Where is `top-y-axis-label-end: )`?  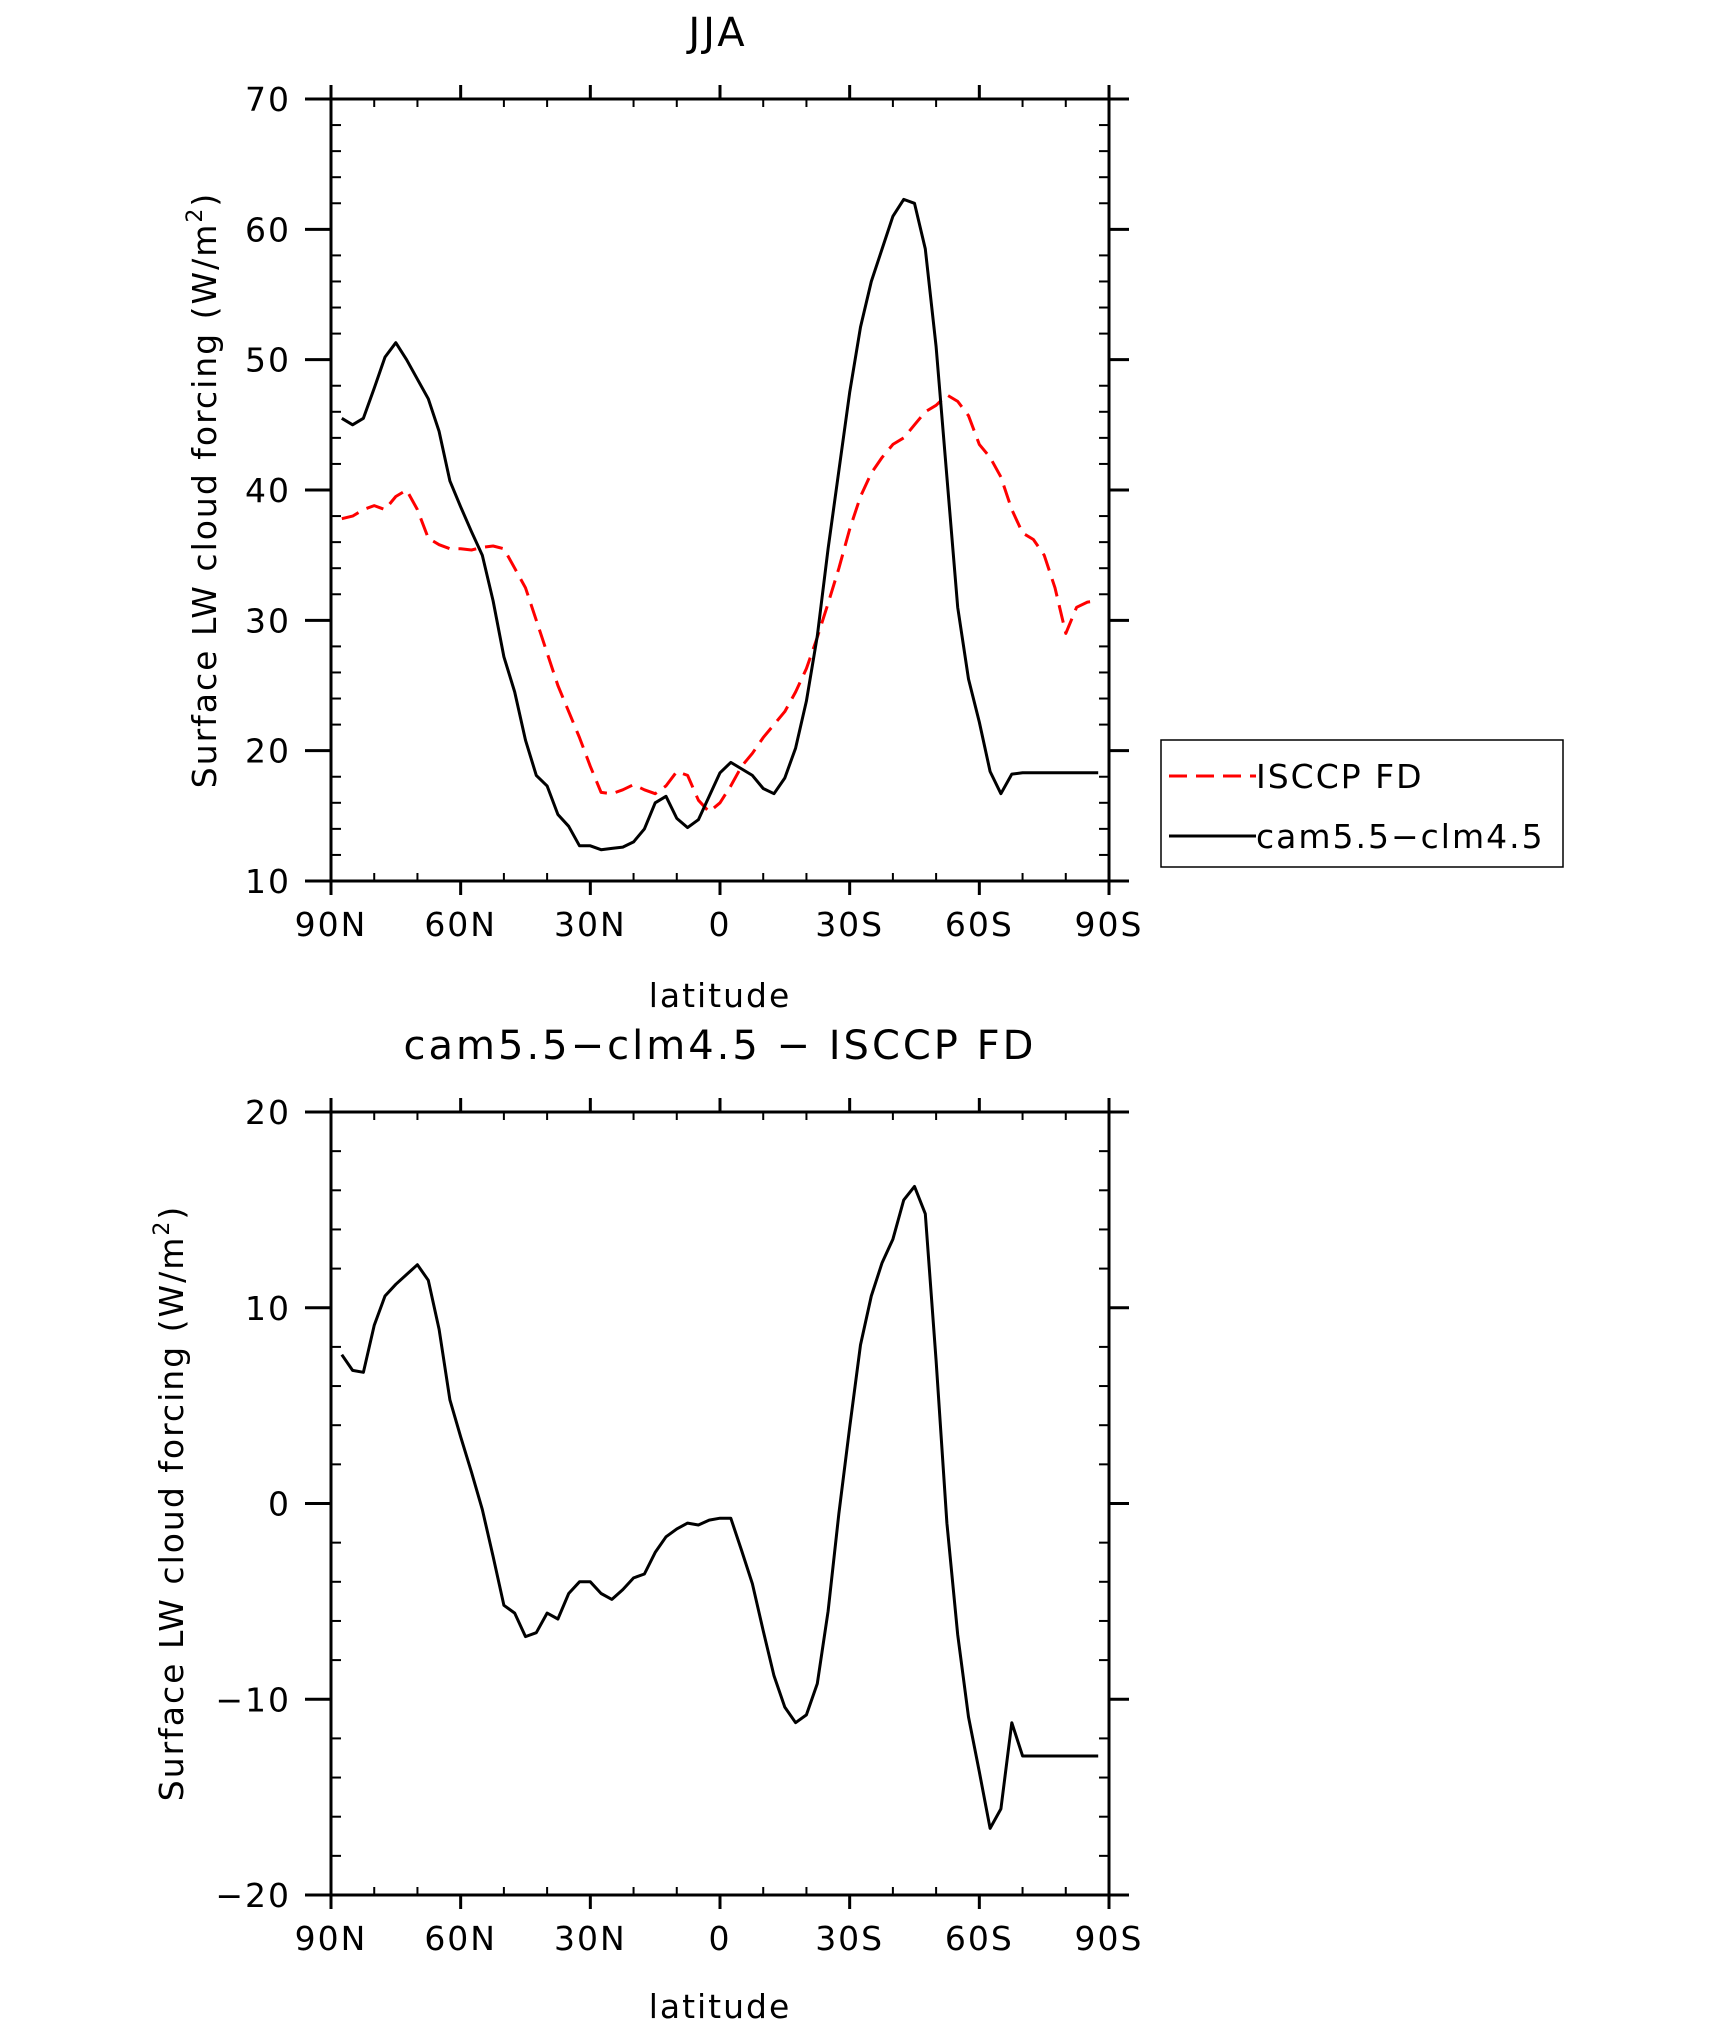 top-y-axis-label-end: ) is located at coordinates (204, 199).